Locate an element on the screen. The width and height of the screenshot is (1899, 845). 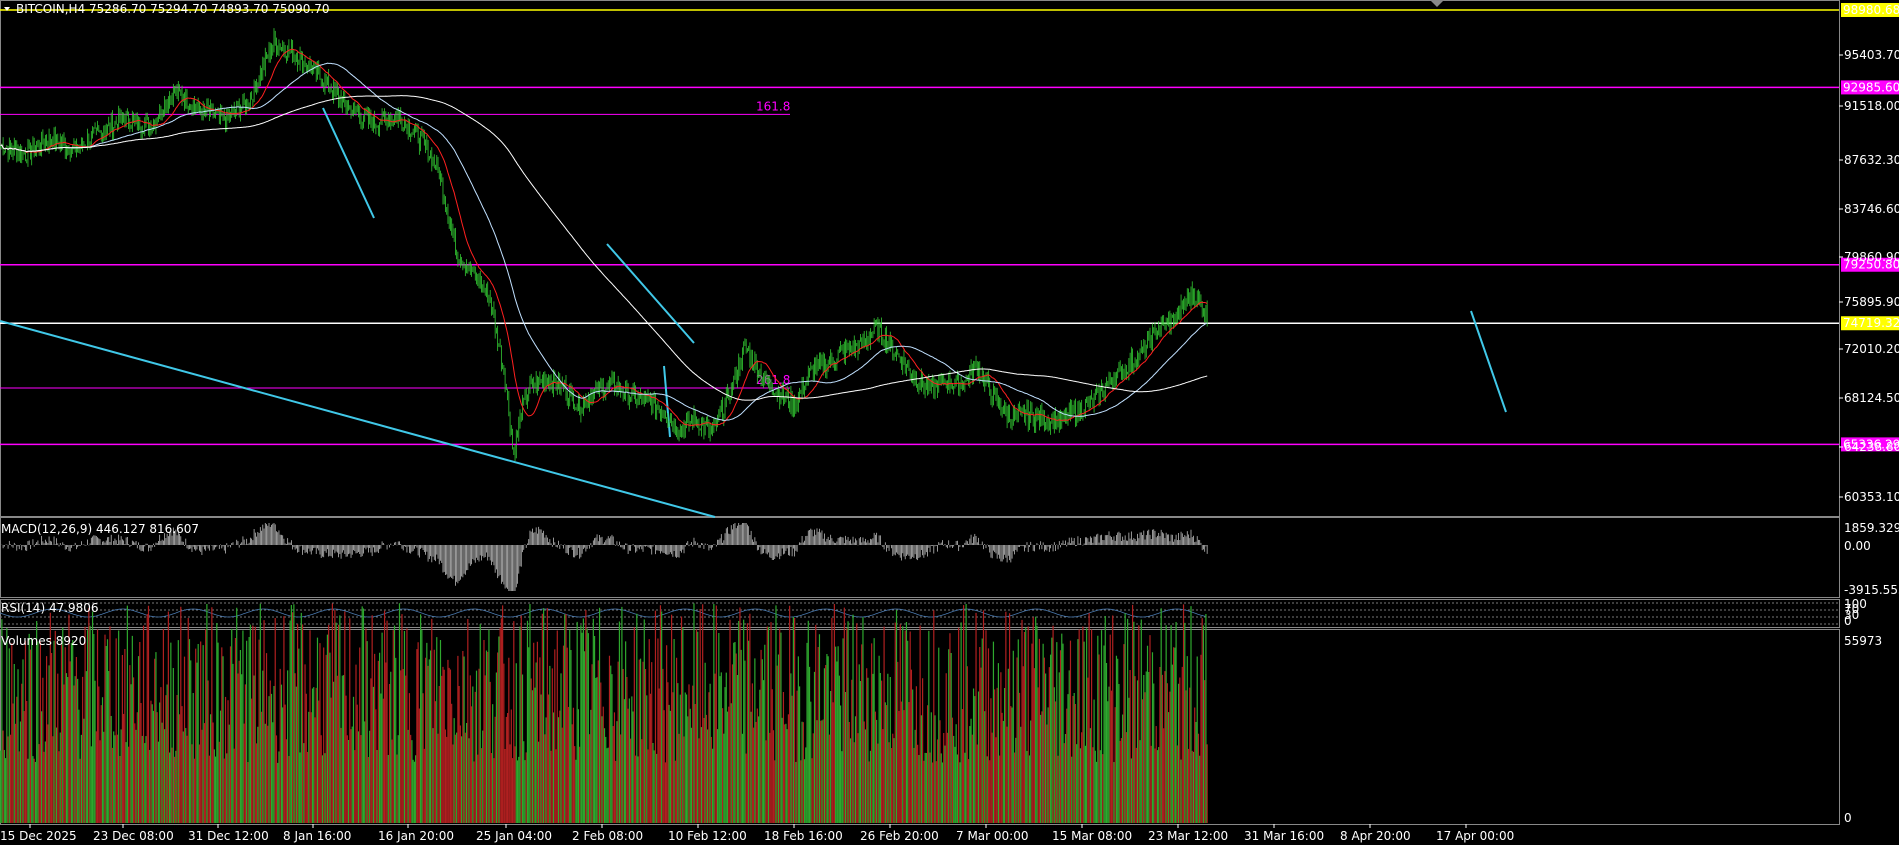
time-tick-label: 15 Dec 2025 is located at coordinates (38, 836).